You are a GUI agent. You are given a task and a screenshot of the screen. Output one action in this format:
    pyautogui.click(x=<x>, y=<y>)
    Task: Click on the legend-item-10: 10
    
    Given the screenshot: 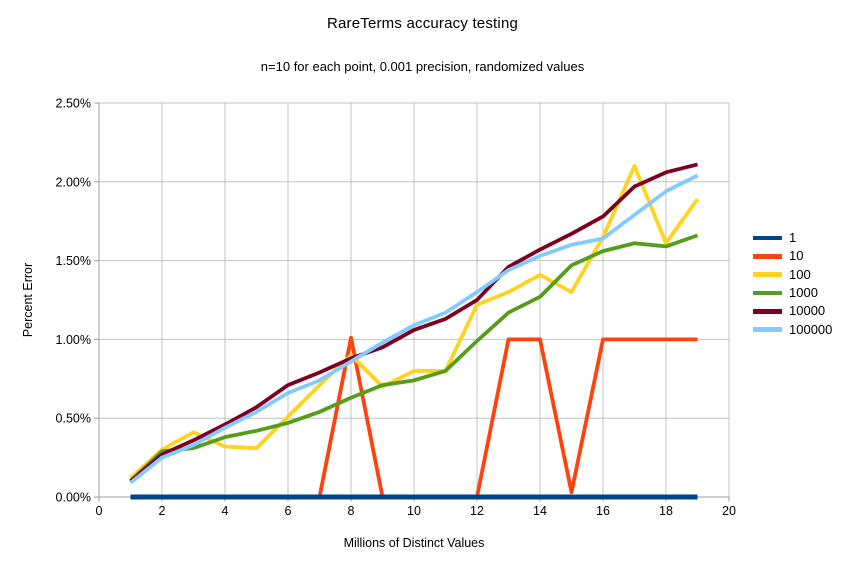 What is the action you would take?
    pyautogui.click(x=792, y=256)
    